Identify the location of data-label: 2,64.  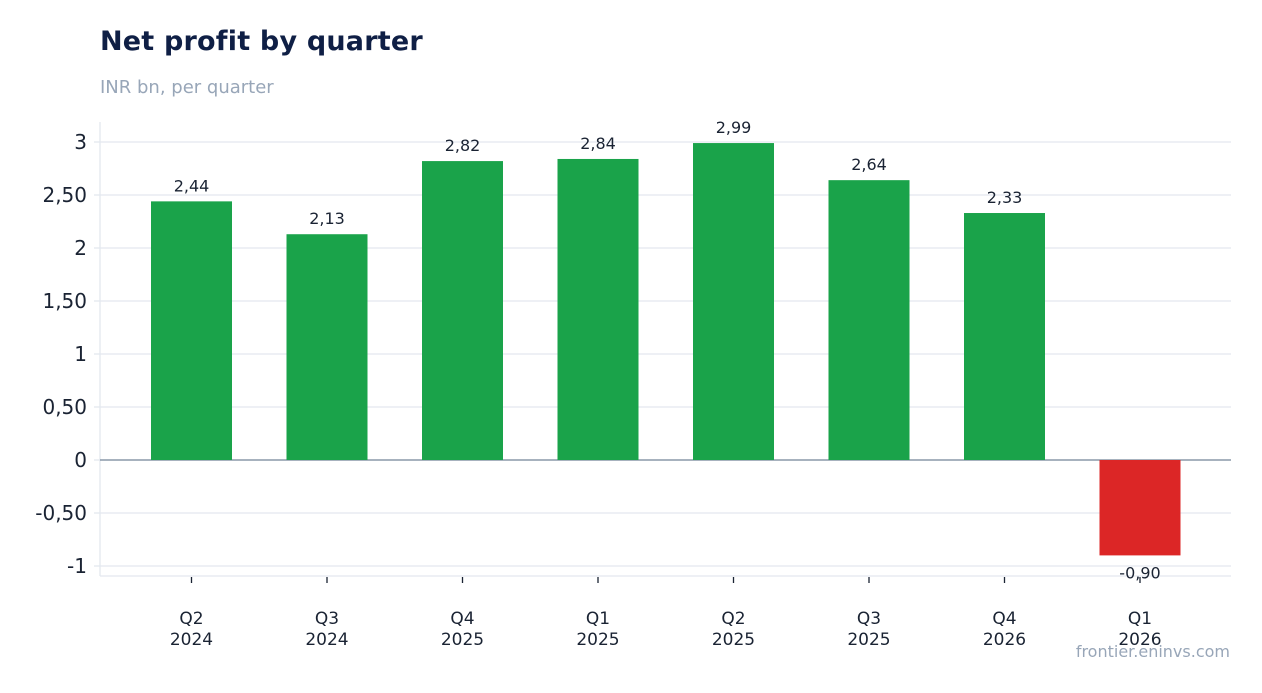
(869, 164).